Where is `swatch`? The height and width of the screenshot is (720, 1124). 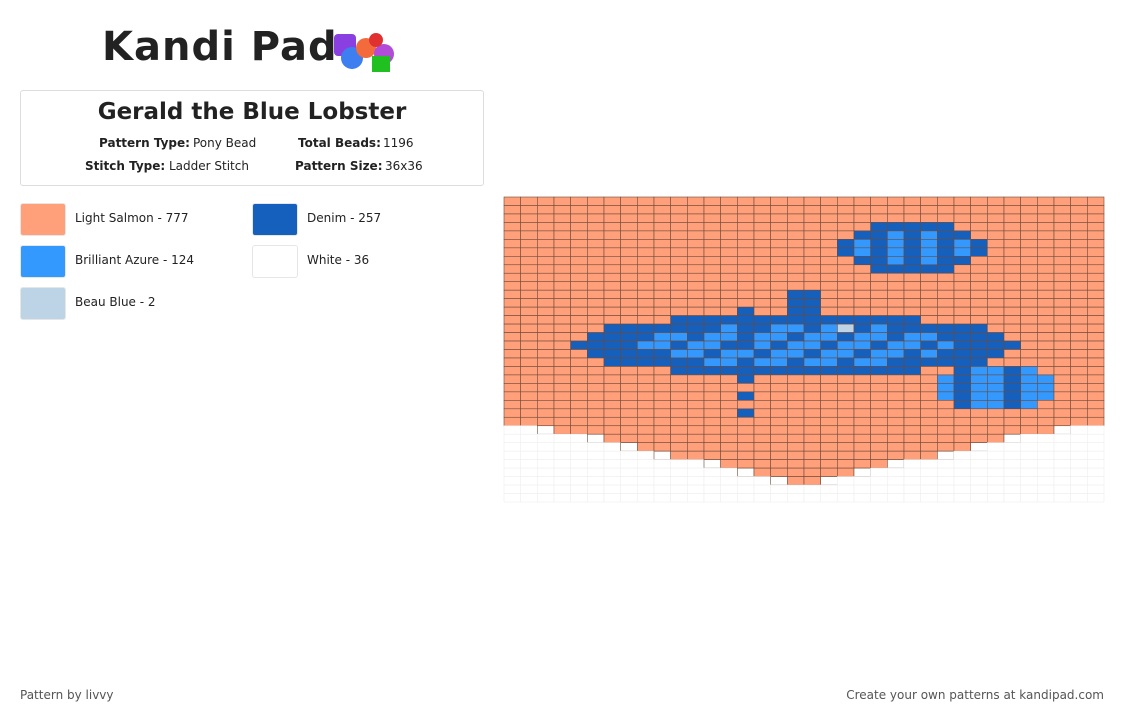
swatch is located at coordinates (275, 219).